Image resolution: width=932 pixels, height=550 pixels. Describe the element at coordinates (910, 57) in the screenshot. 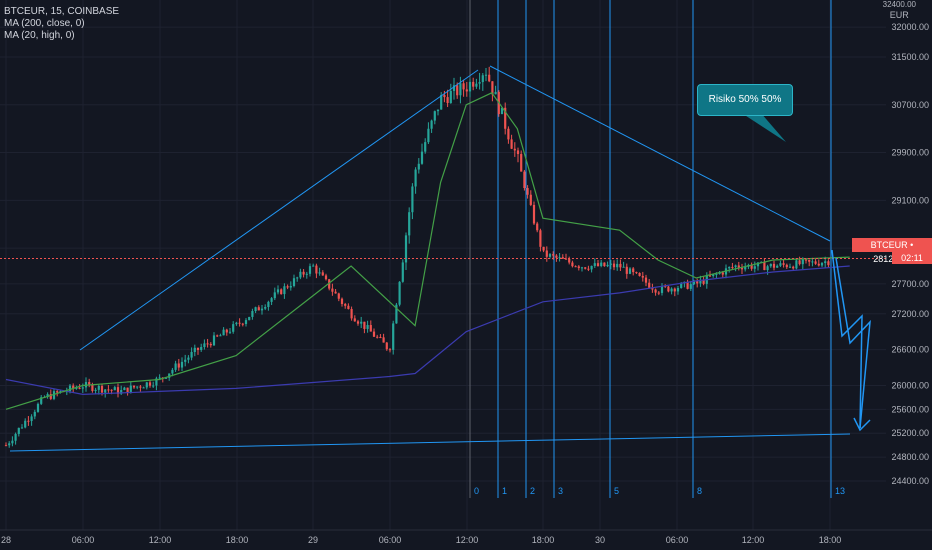

I see `price-tick-label: 31500.00` at that location.